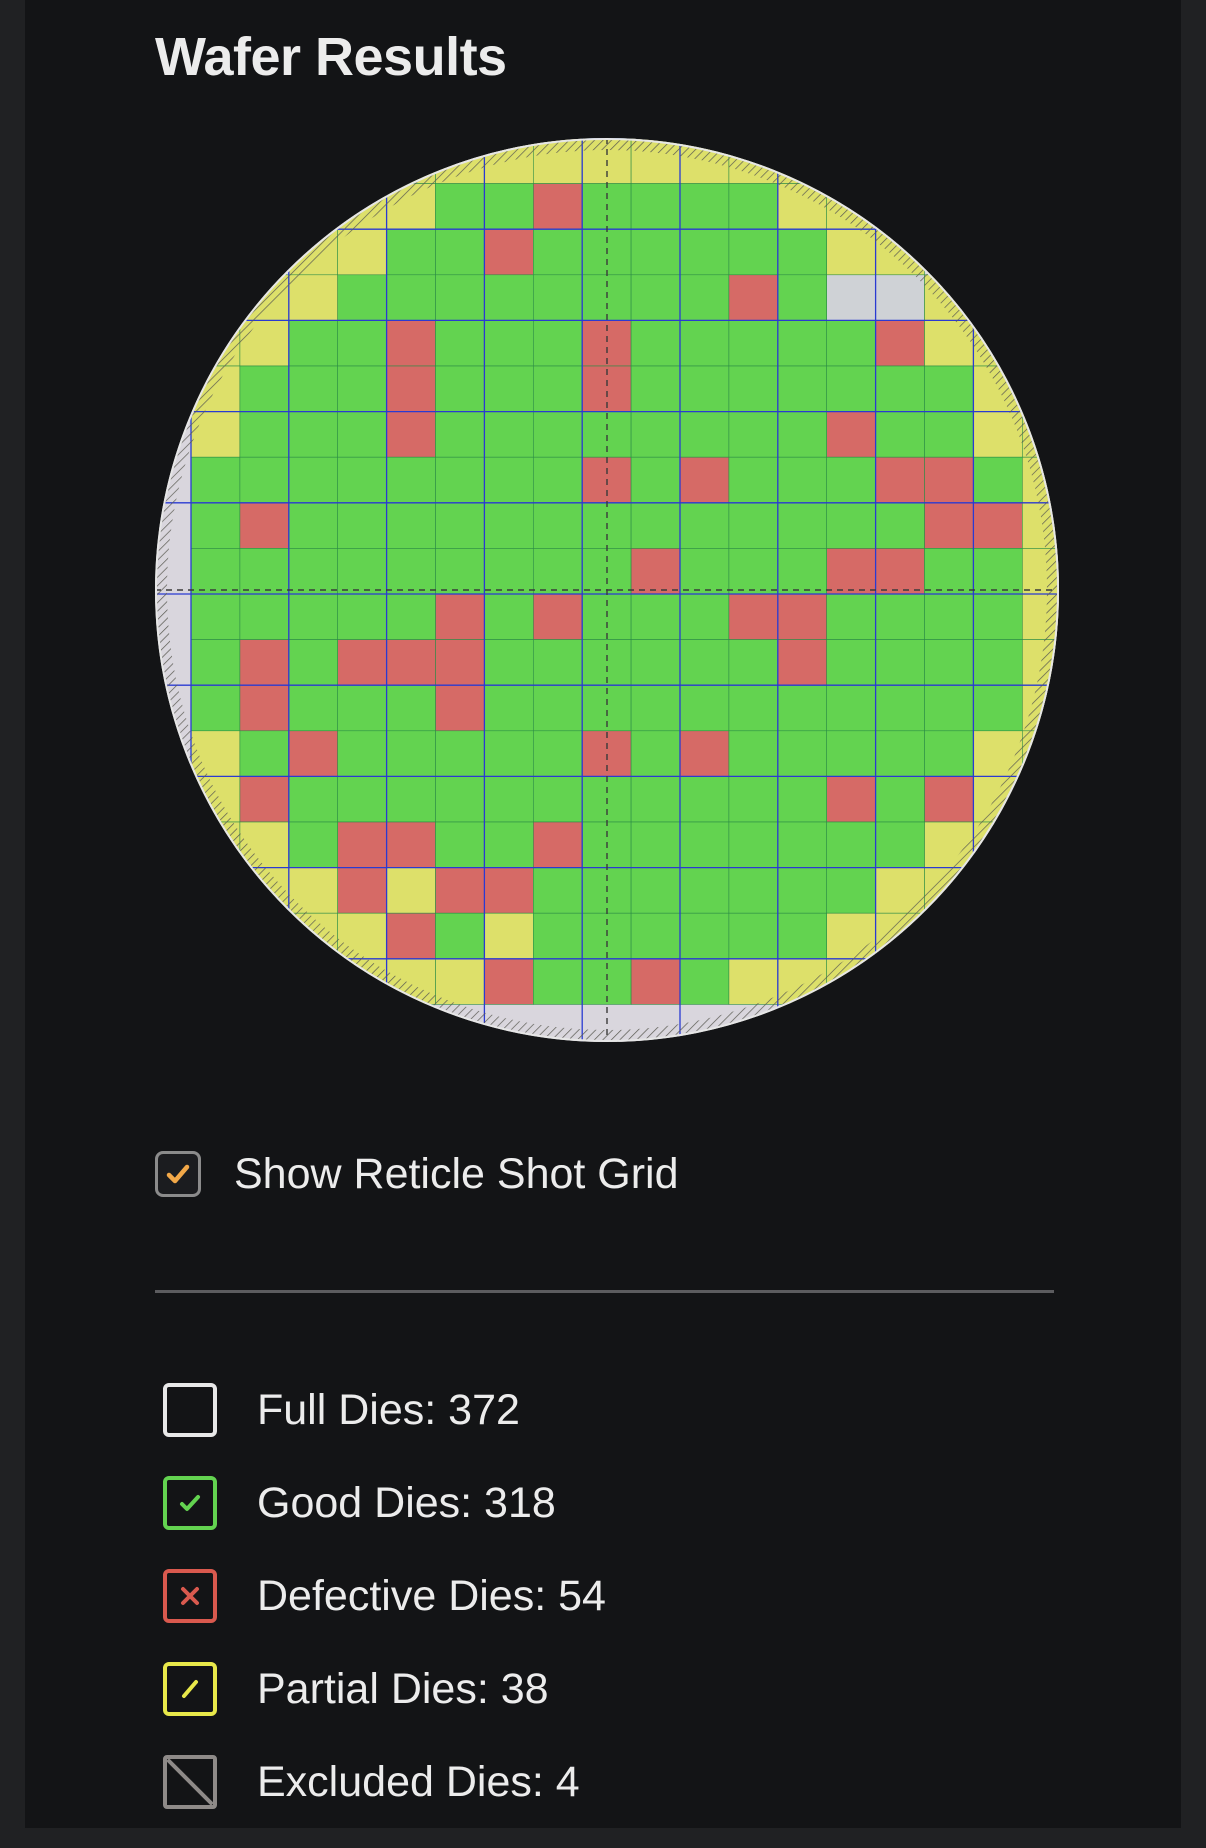 This screenshot has width=1206, height=1848. I want to click on show-reticle-grid-toggle: Show Reticle Shot Grid, so click(417, 1174).